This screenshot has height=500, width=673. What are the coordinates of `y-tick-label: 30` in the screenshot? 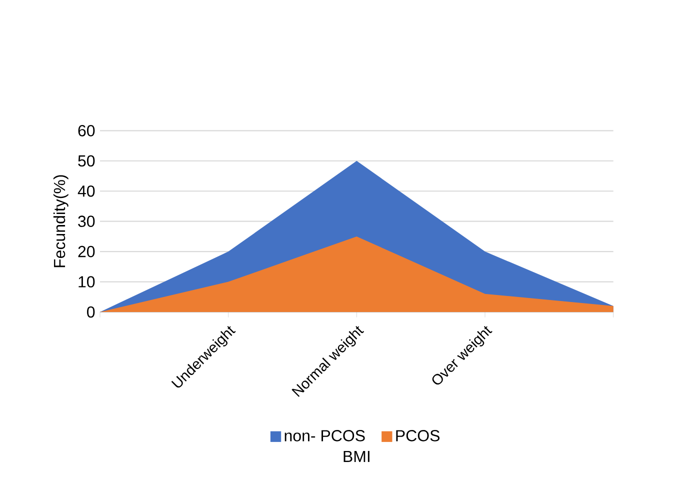 It's located at (86, 221).